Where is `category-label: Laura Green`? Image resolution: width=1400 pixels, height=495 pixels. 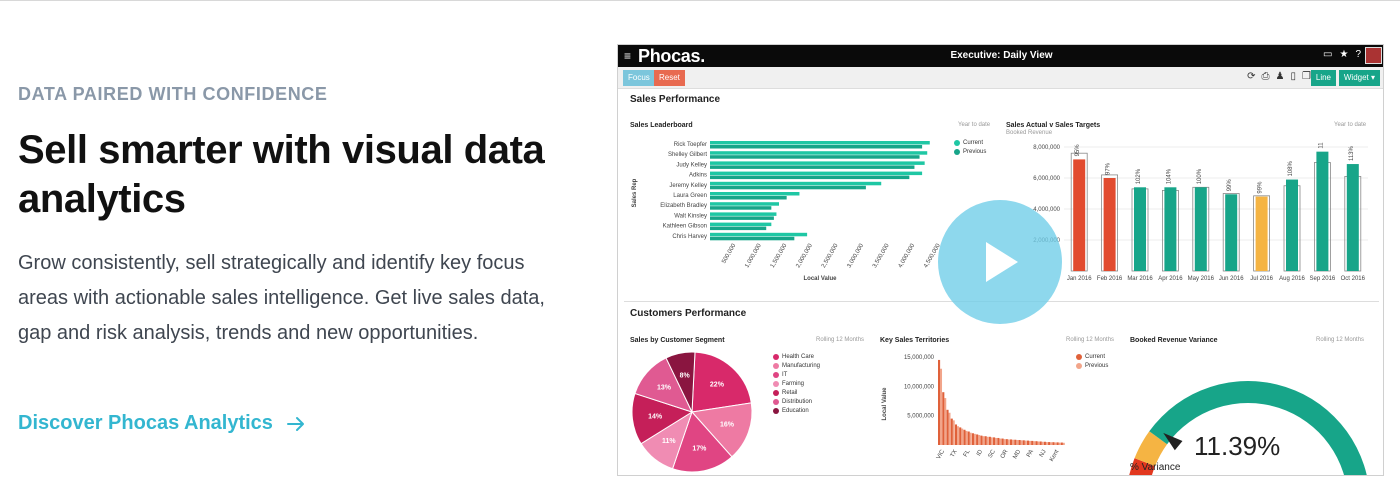 category-label: Laura Green is located at coordinates (690, 196).